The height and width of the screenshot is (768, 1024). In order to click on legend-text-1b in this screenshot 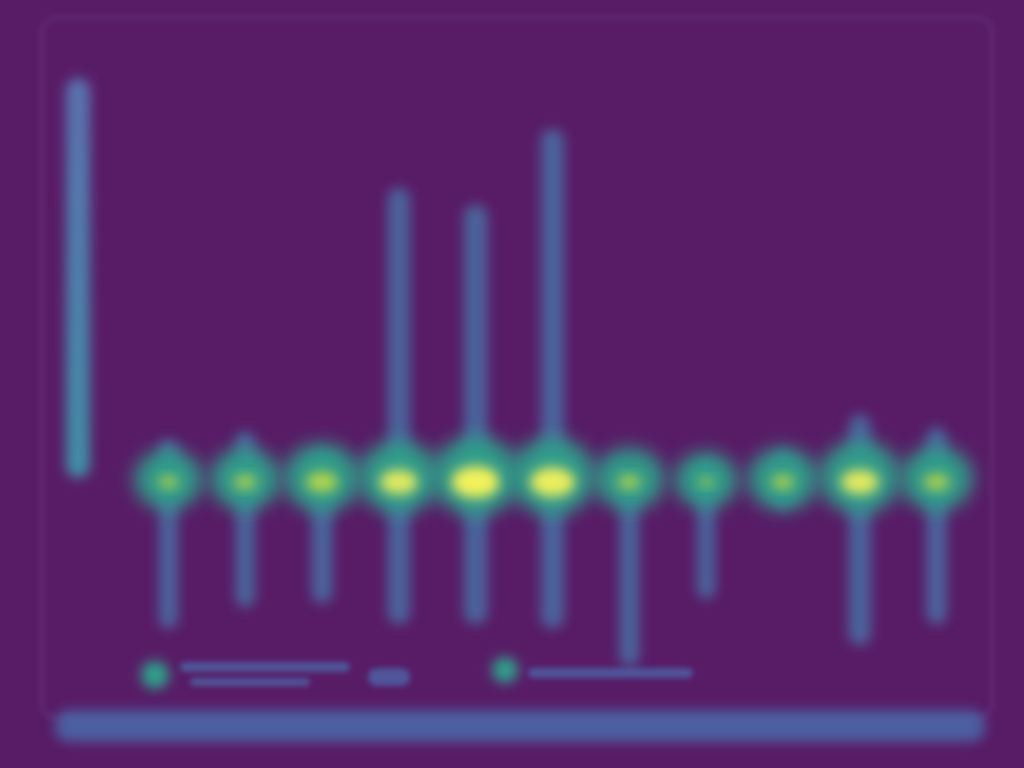, I will do `click(250, 682)`.